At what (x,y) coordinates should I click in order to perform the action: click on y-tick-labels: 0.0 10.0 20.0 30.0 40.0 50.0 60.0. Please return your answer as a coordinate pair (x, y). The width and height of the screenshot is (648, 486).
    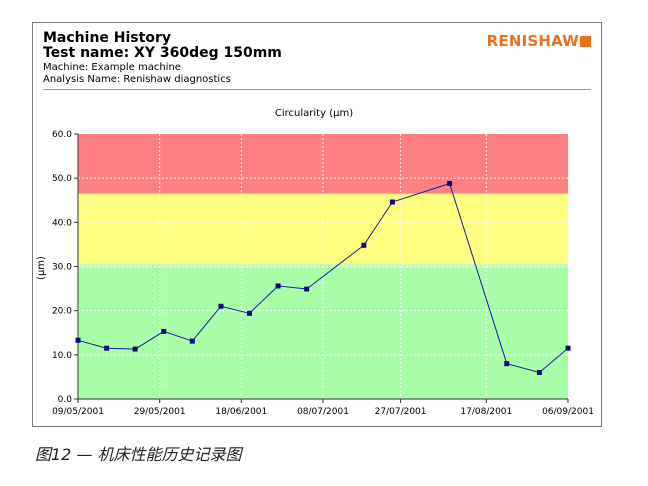
    Looking at the image, I should click on (65, 267).